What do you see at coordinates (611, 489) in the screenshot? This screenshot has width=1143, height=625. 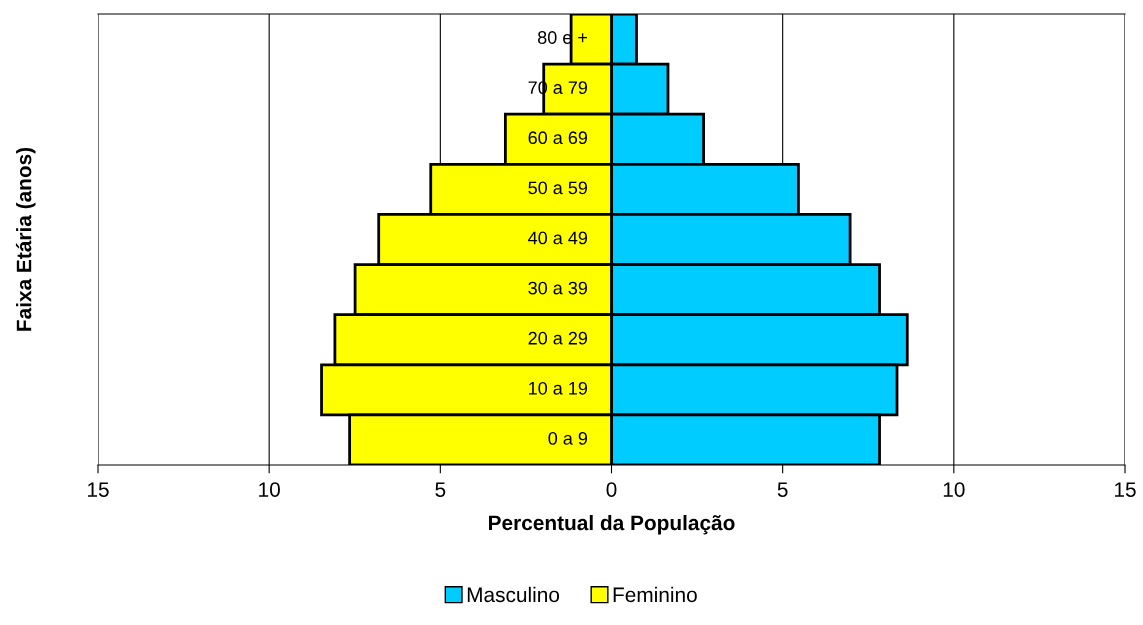 I see `x-tick-label: 0` at bounding box center [611, 489].